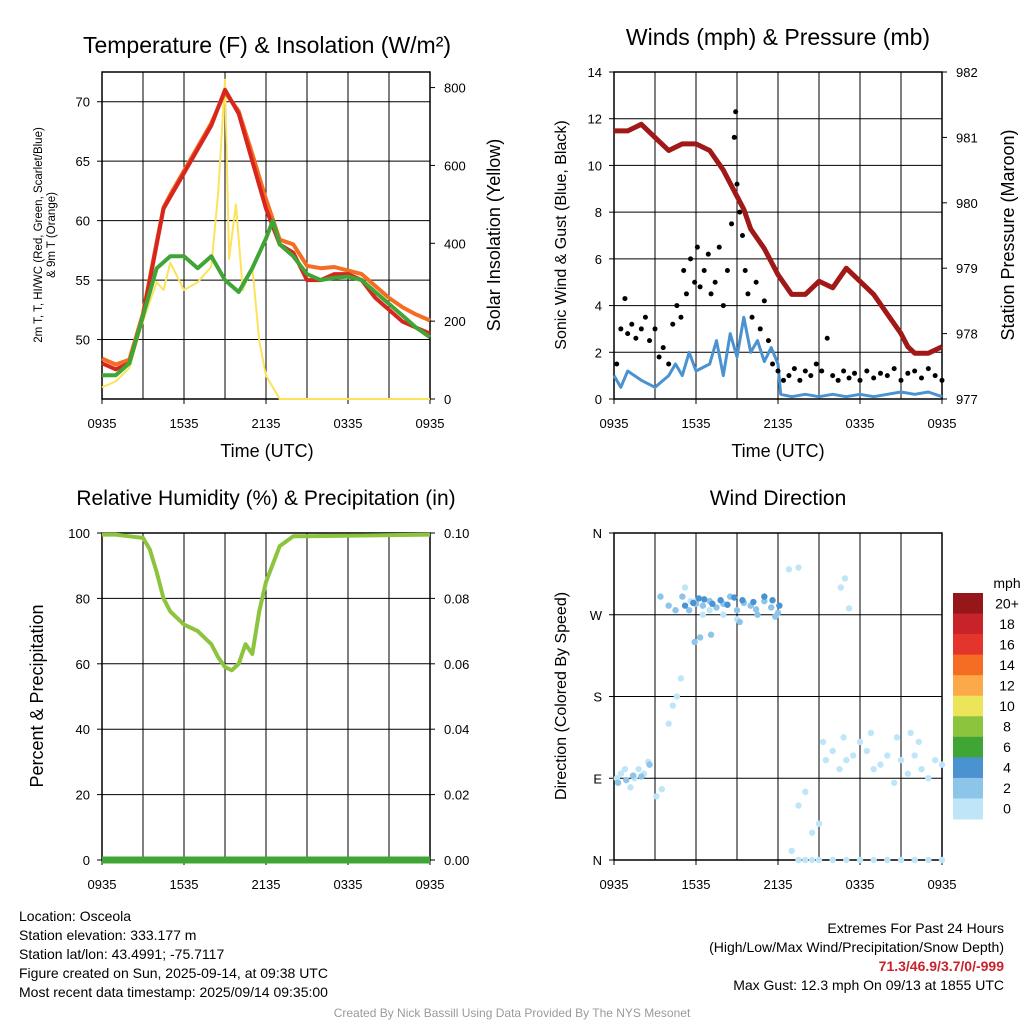  What do you see at coordinates (456, 533) in the screenshot?
I see `rh-y2tick-label: 0.10` at bounding box center [456, 533].